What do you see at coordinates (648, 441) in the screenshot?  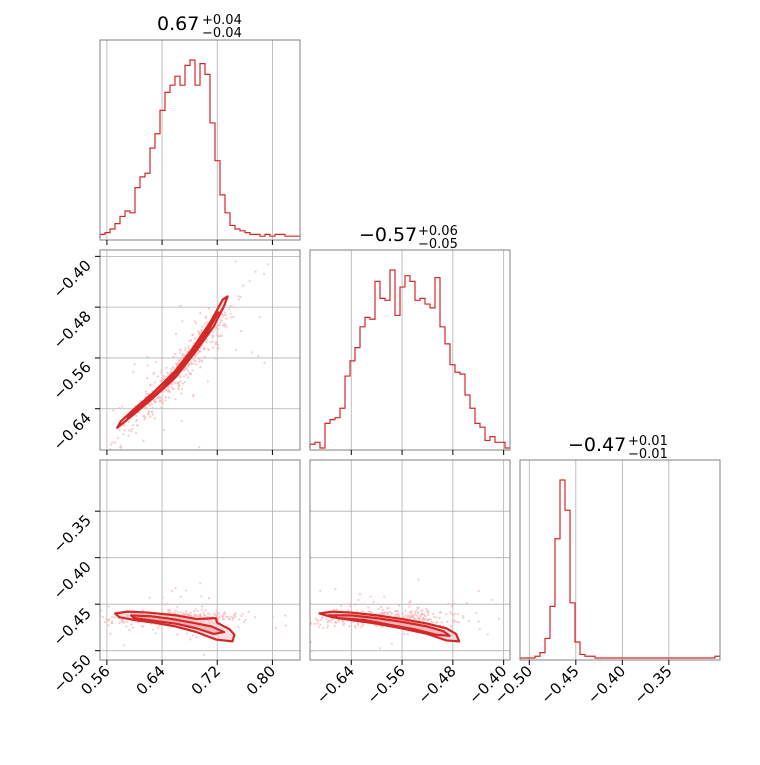 I see `title-p2-plus: +0.01` at bounding box center [648, 441].